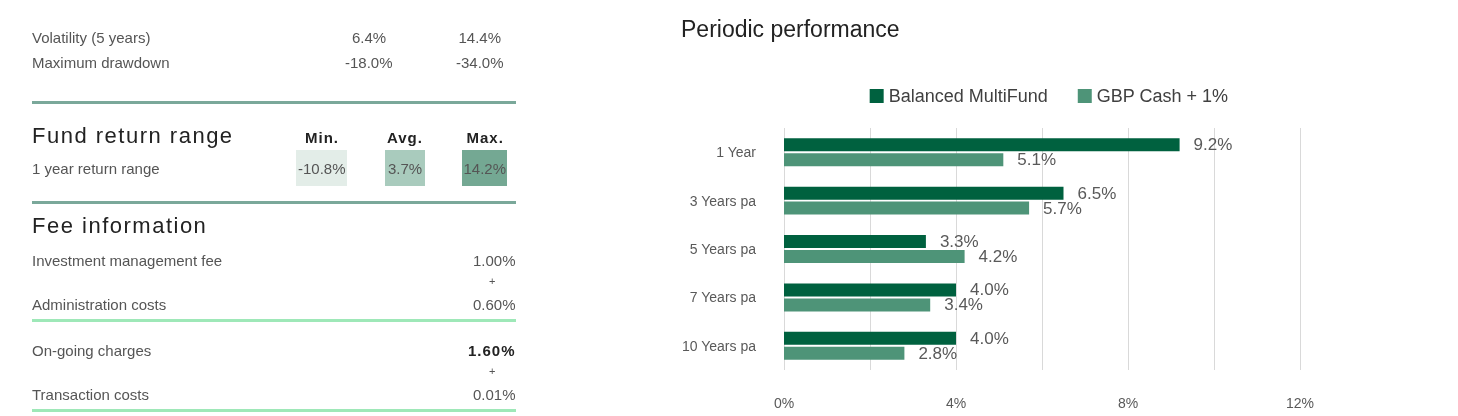  I want to click on data-label: 9.2%, so click(1213, 145).